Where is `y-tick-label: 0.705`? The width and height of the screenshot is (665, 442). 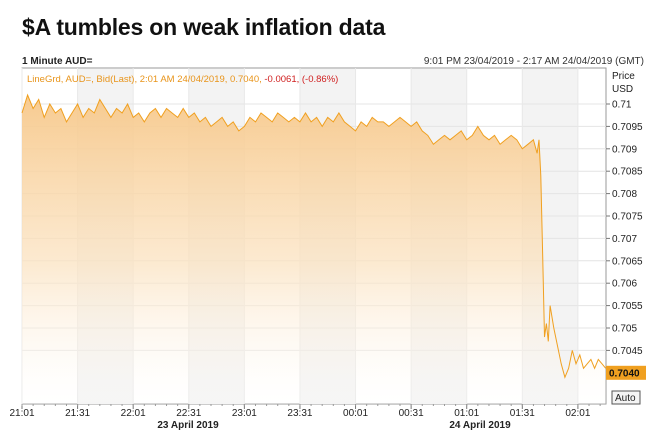
y-tick-label: 0.705 is located at coordinates (624, 329).